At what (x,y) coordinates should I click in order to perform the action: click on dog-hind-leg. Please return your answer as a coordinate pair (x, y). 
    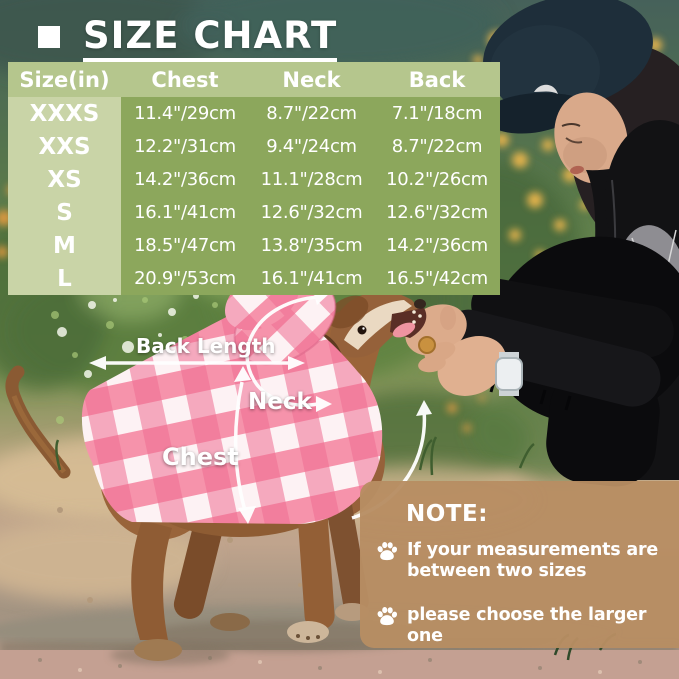
    Looking at the image, I should click on (151, 580).